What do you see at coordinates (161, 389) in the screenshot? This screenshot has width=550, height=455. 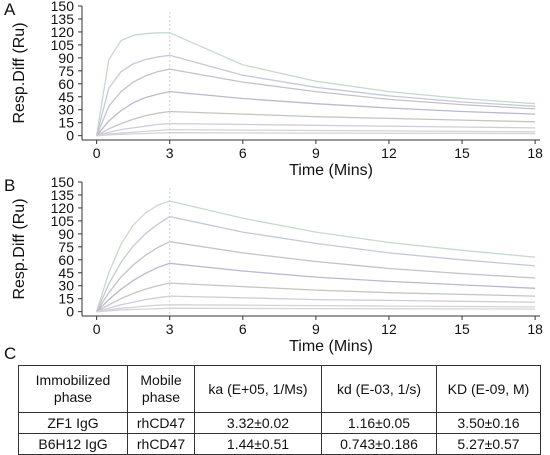 I see `header-cell: Mobile phase` at bounding box center [161, 389].